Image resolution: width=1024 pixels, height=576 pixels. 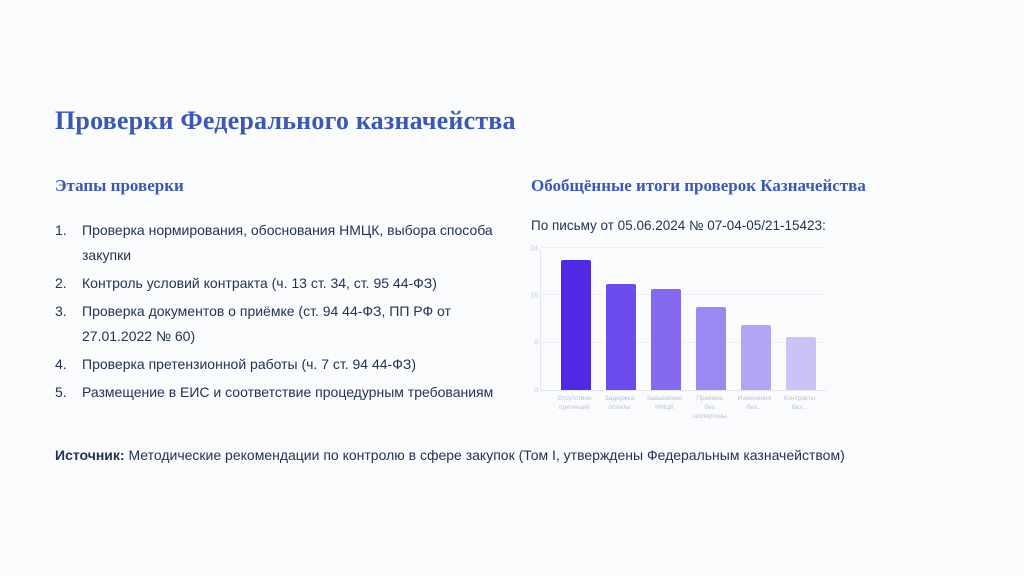 I want to click on y-axis-tick: 8, so click(x=536, y=343).